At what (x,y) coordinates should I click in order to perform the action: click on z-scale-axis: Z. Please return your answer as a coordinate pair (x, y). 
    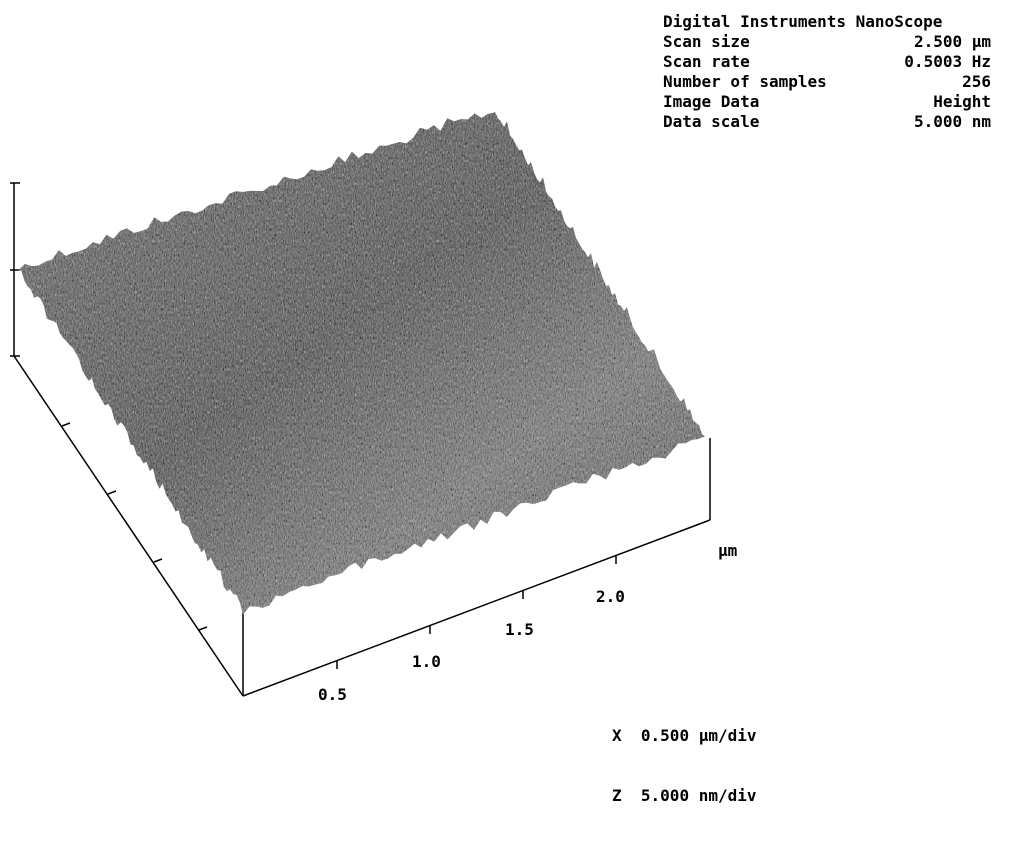
    Looking at the image, I should click on (617, 795).